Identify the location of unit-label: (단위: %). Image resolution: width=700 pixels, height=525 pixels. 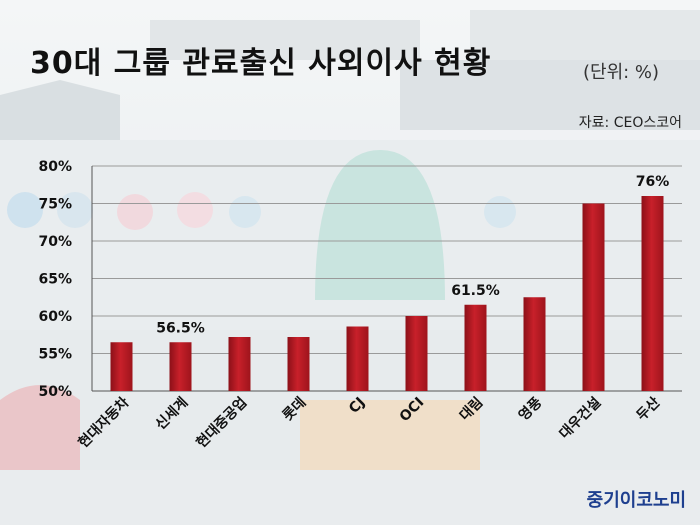
(621, 72).